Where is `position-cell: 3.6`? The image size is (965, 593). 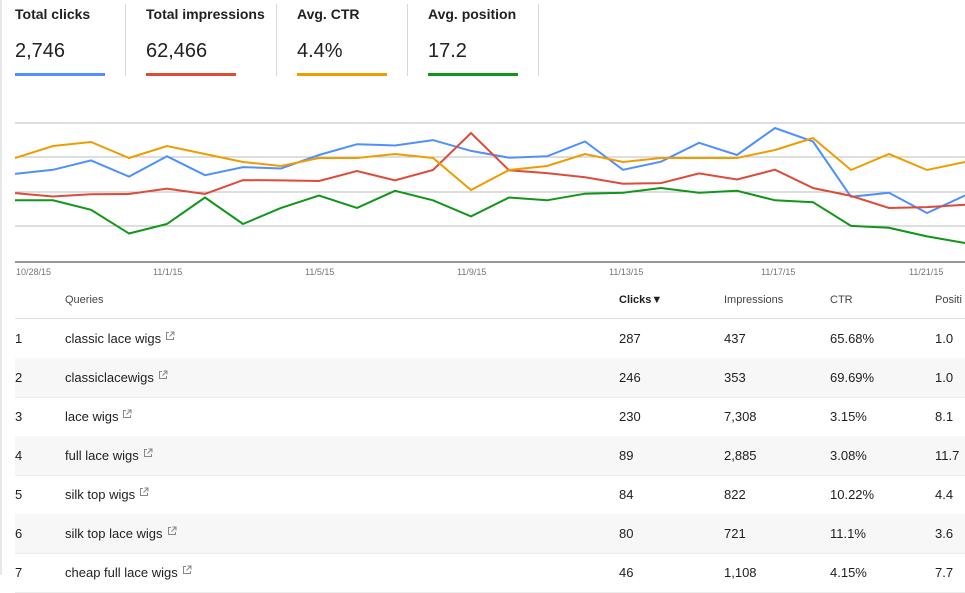
position-cell: 3.6 is located at coordinates (944, 533).